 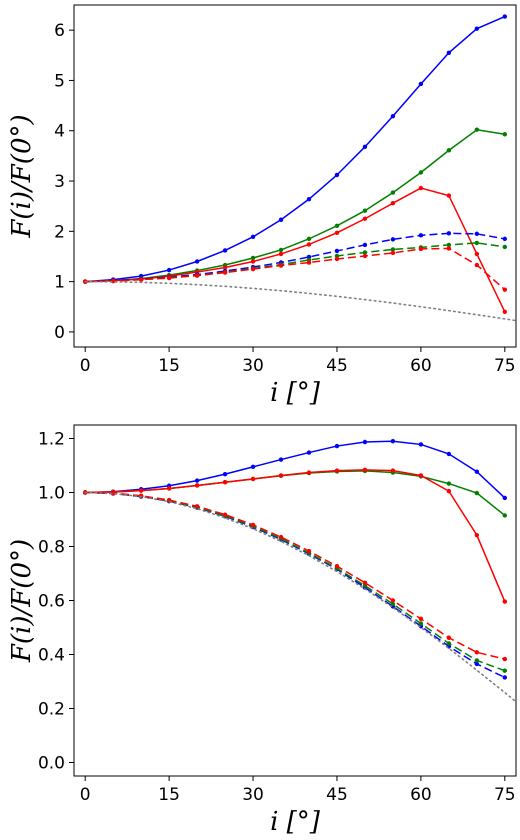 What do you see at coordinates (59, 182) in the screenshot?
I see `y-tick-label: 3` at bounding box center [59, 182].